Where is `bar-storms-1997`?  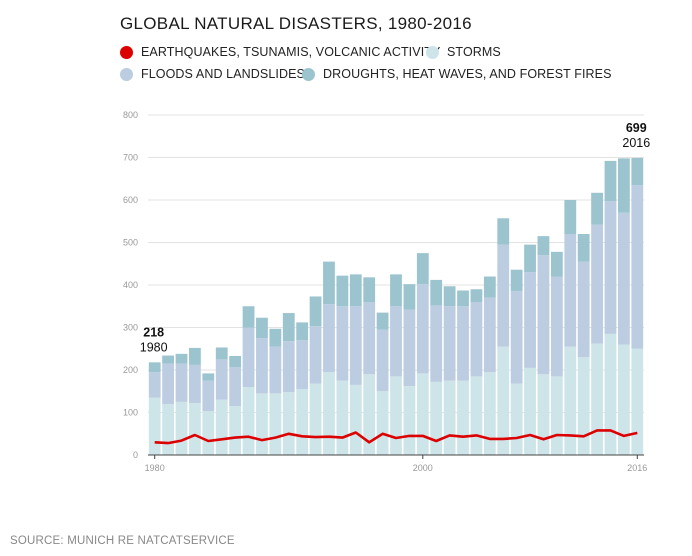 bar-storms-1997 is located at coordinates (382, 423).